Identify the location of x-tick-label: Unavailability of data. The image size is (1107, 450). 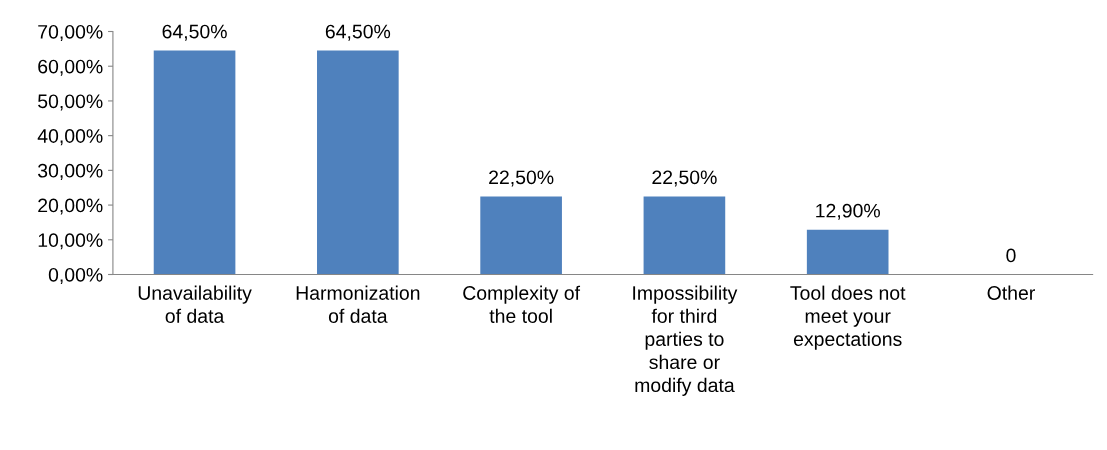
(195, 304).